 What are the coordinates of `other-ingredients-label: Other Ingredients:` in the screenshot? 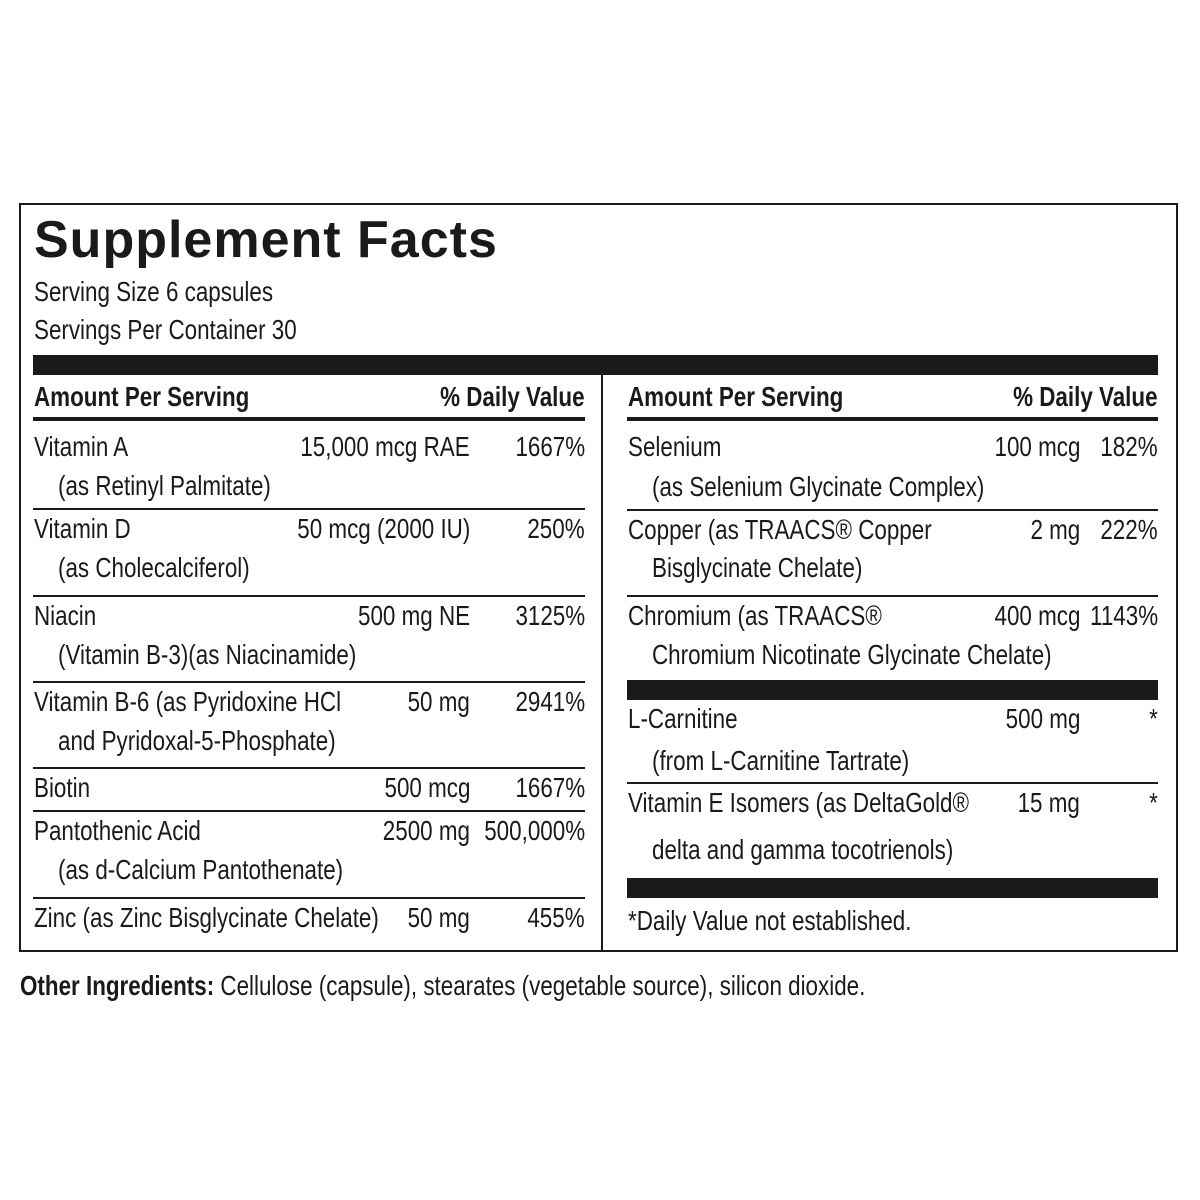 It's located at (117, 985).